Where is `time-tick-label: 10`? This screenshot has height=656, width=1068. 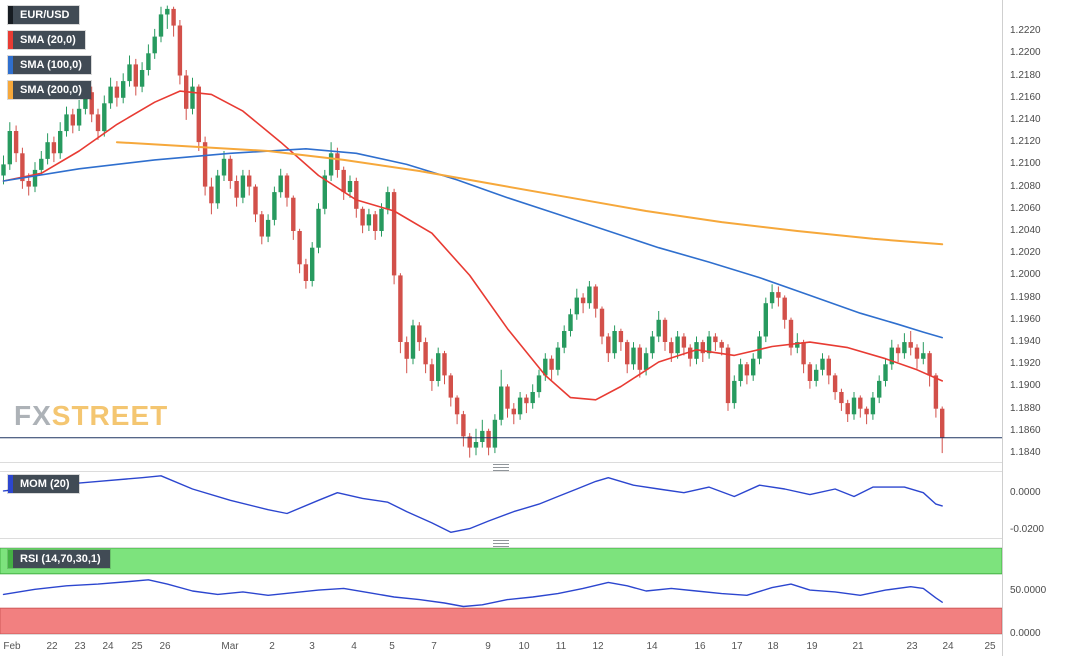
time-tick-label: 10 is located at coordinates (524, 646).